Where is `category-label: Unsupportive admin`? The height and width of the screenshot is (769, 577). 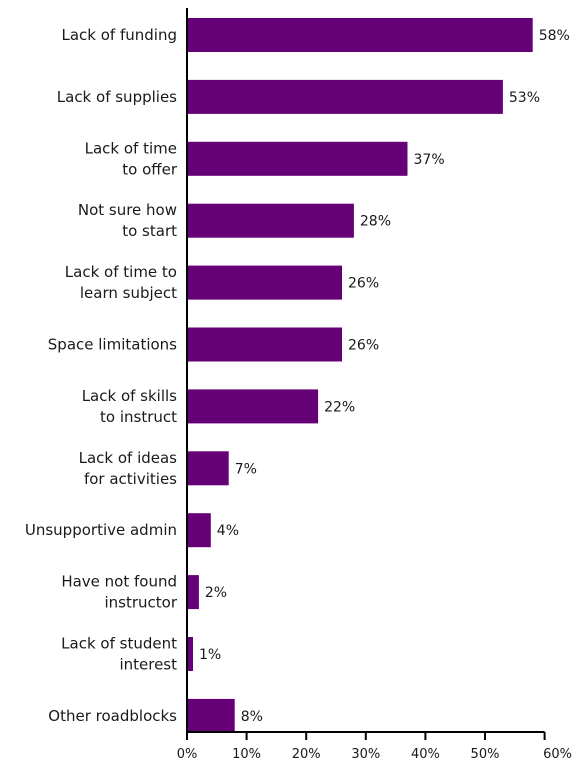 category-label: Unsupportive admin is located at coordinates (101, 530).